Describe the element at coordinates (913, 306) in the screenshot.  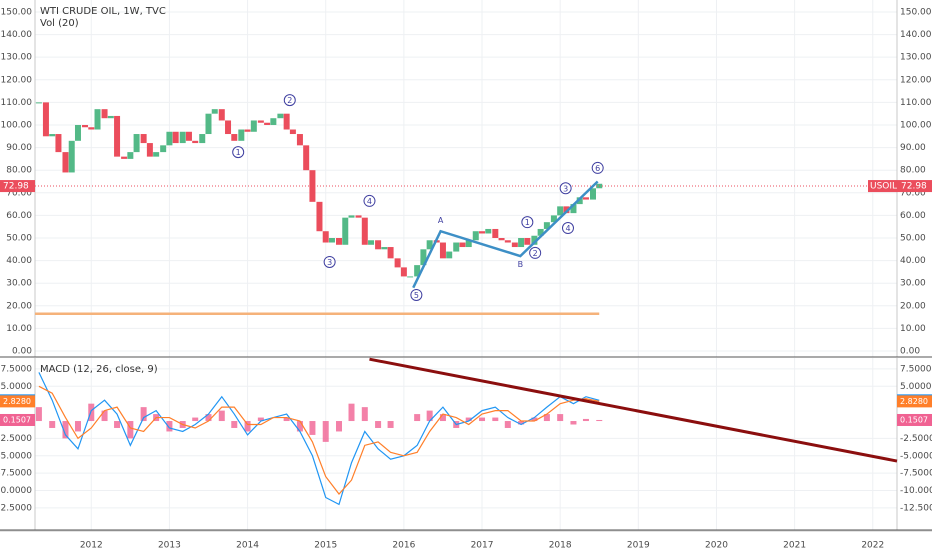
I see `y-tick-label: 20.00` at that location.